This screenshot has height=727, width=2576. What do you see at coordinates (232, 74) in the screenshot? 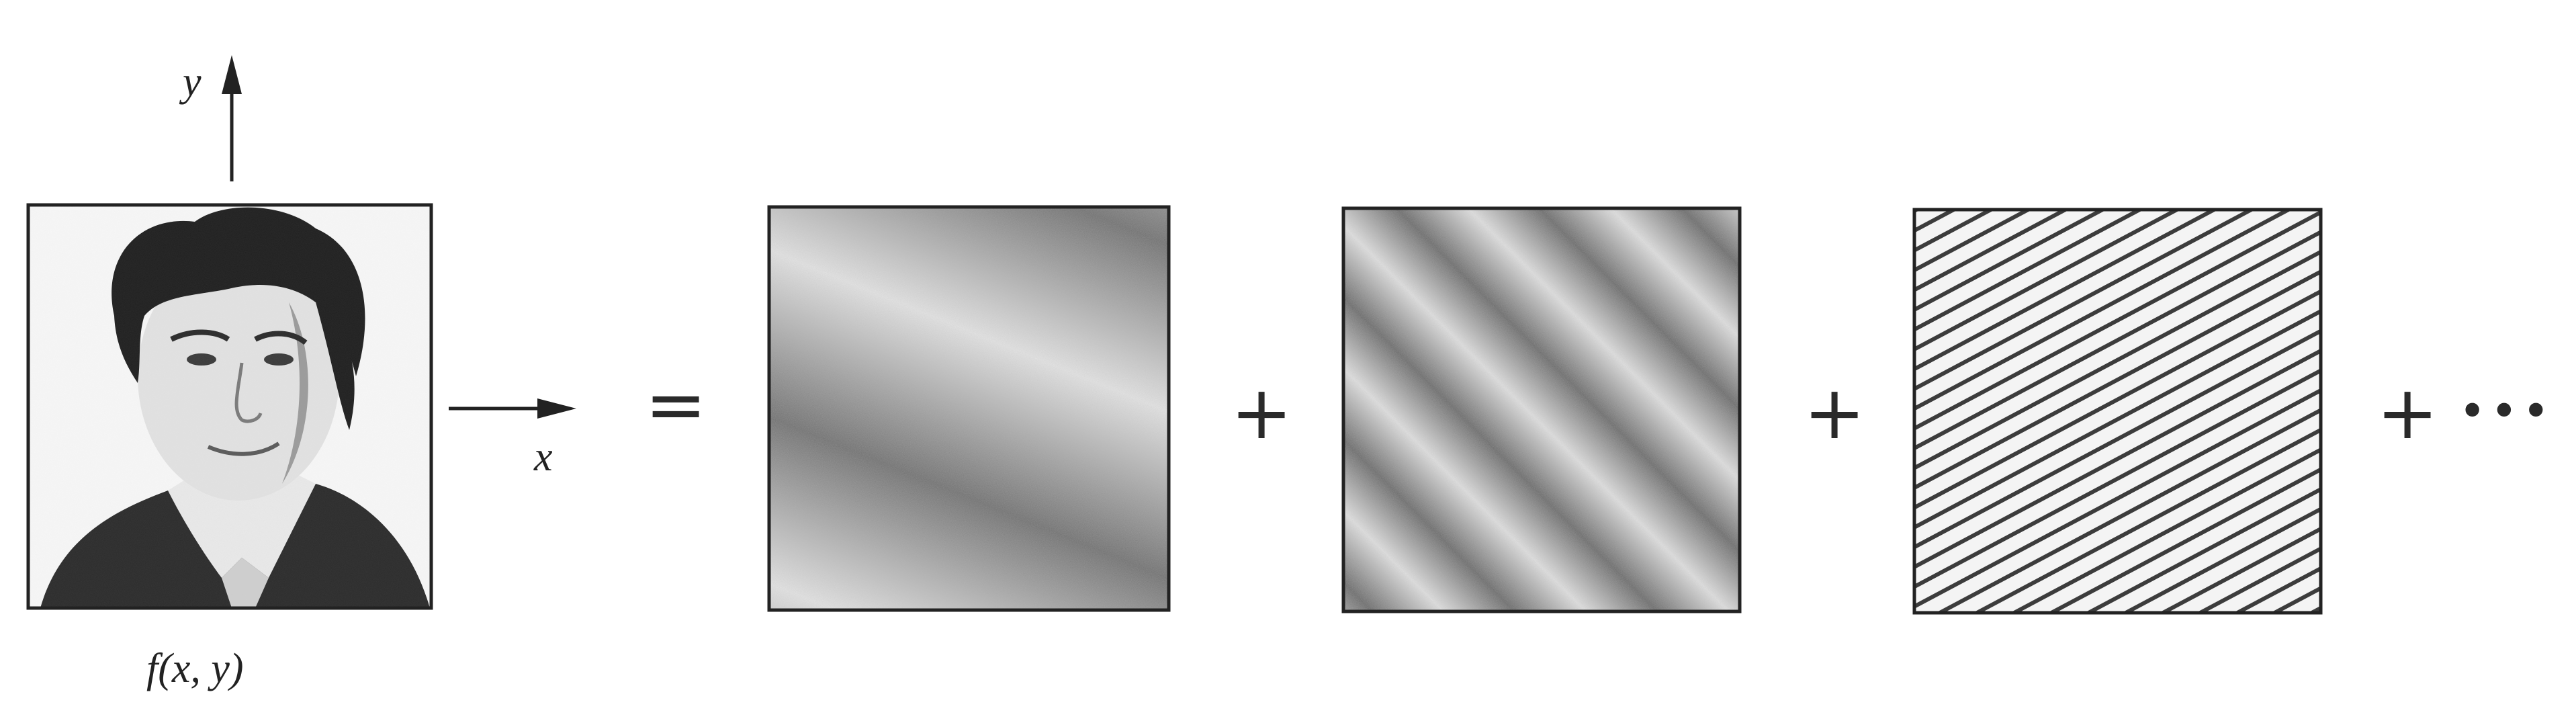
I see `y-axis-arrowhead-icon` at bounding box center [232, 74].